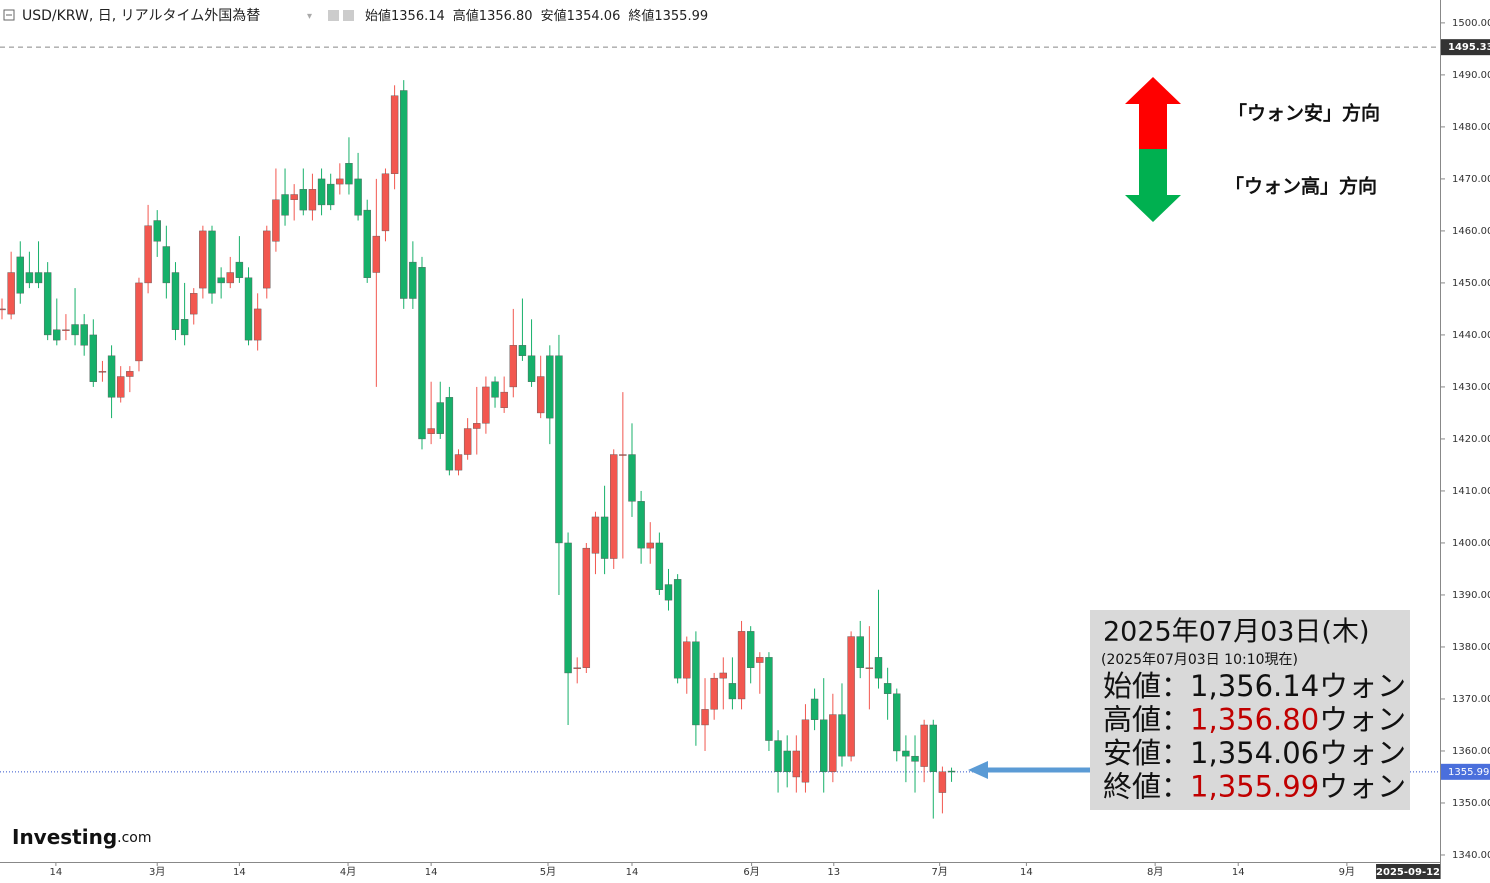 This screenshot has width=1490, height=883. What do you see at coordinates (1471, 439) in the screenshot?
I see `y-tick-label: 1420.00` at bounding box center [1471, 439].